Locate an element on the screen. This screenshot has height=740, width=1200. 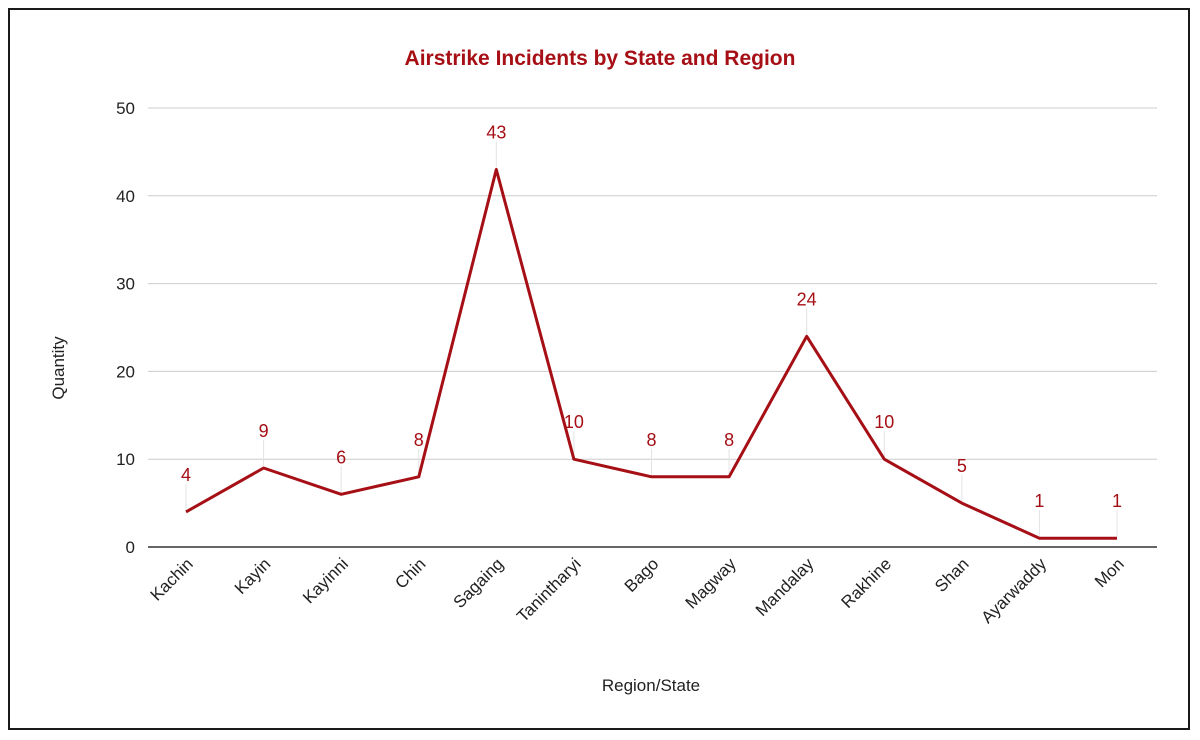
y-tick-label: 40 is located at coordinates (125, 196).